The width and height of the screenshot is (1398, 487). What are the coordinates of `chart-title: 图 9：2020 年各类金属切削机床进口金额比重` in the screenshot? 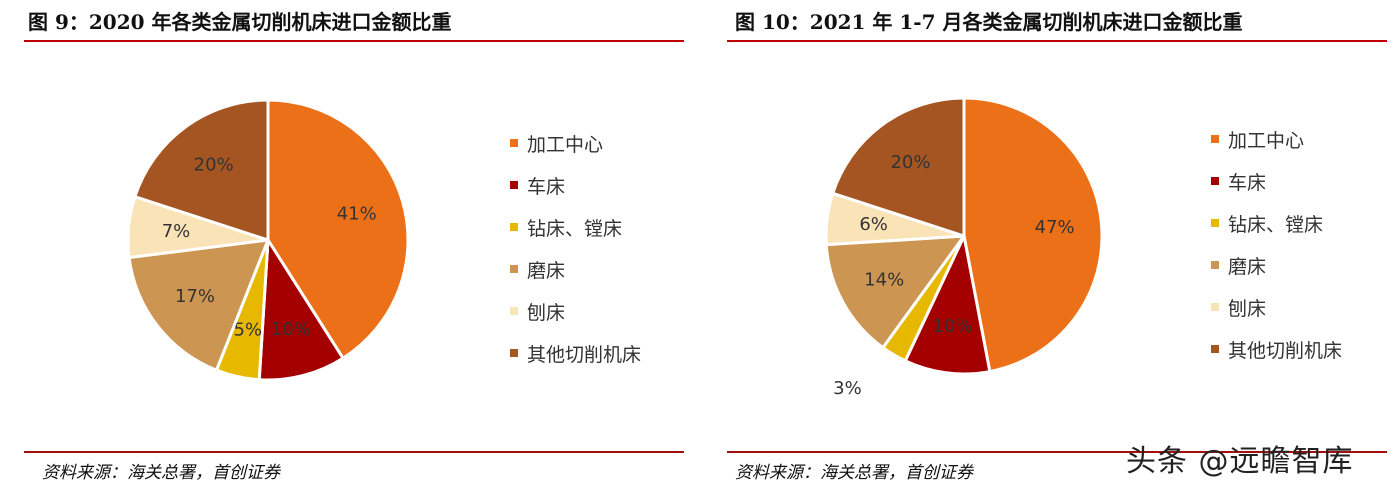 It's located at (240, 22).